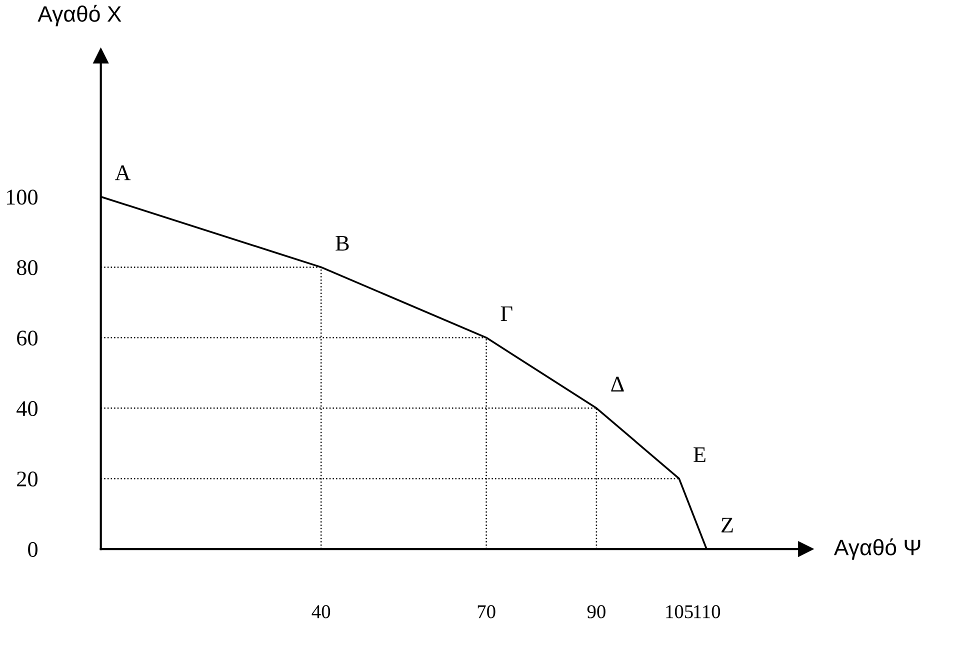 This screenshot has height=649, width=979. I want to click on annotation: B, so click(342, 243).